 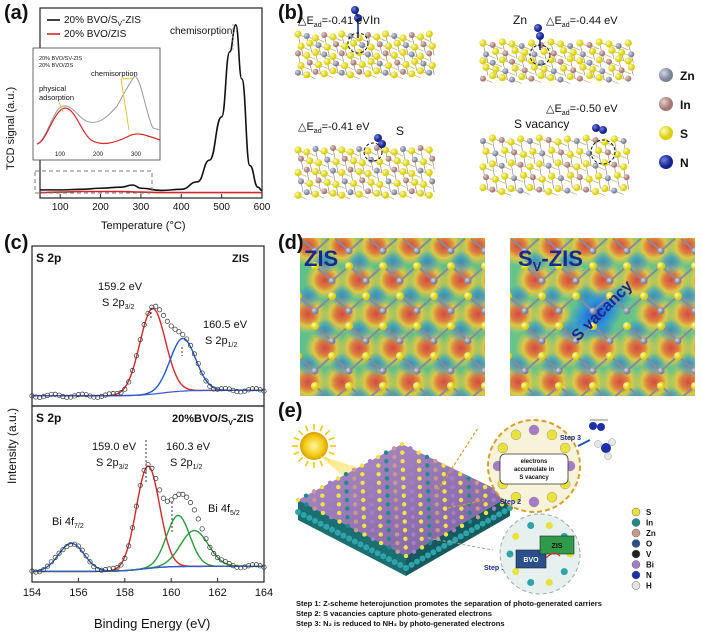 I want to click on tpd-x-axis-title: Temperature (°C), so click(x=143, y=226).